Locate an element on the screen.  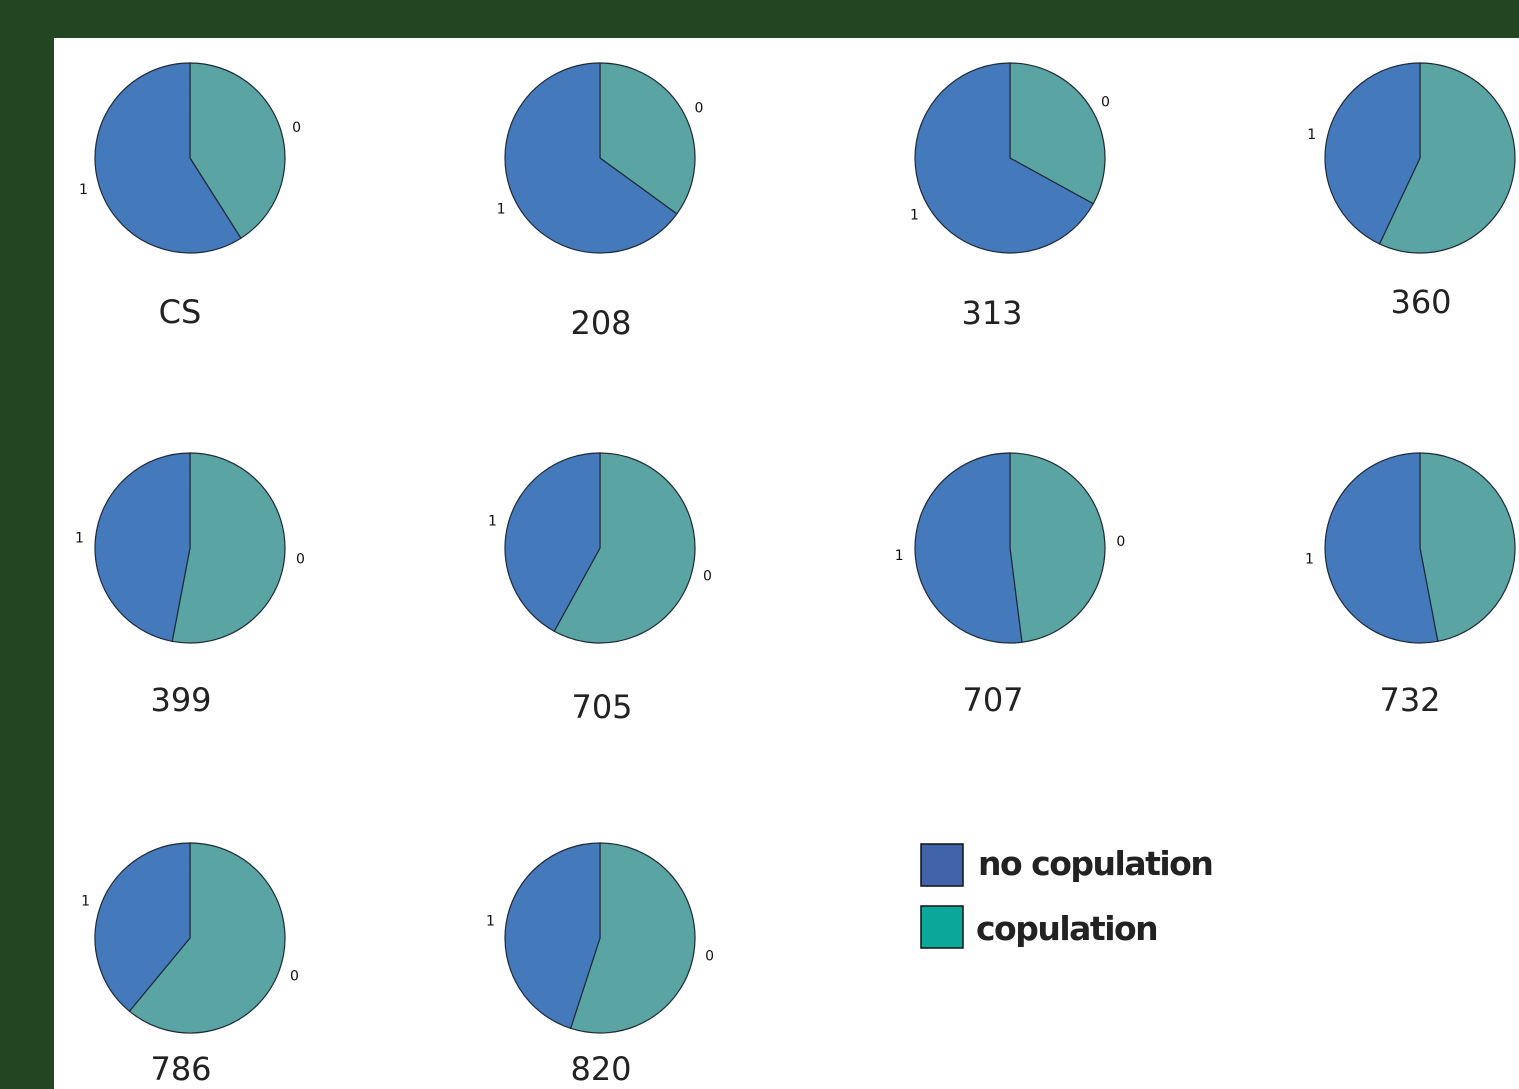
pie-name-label: 732 is located at coordinates (1409, 700).